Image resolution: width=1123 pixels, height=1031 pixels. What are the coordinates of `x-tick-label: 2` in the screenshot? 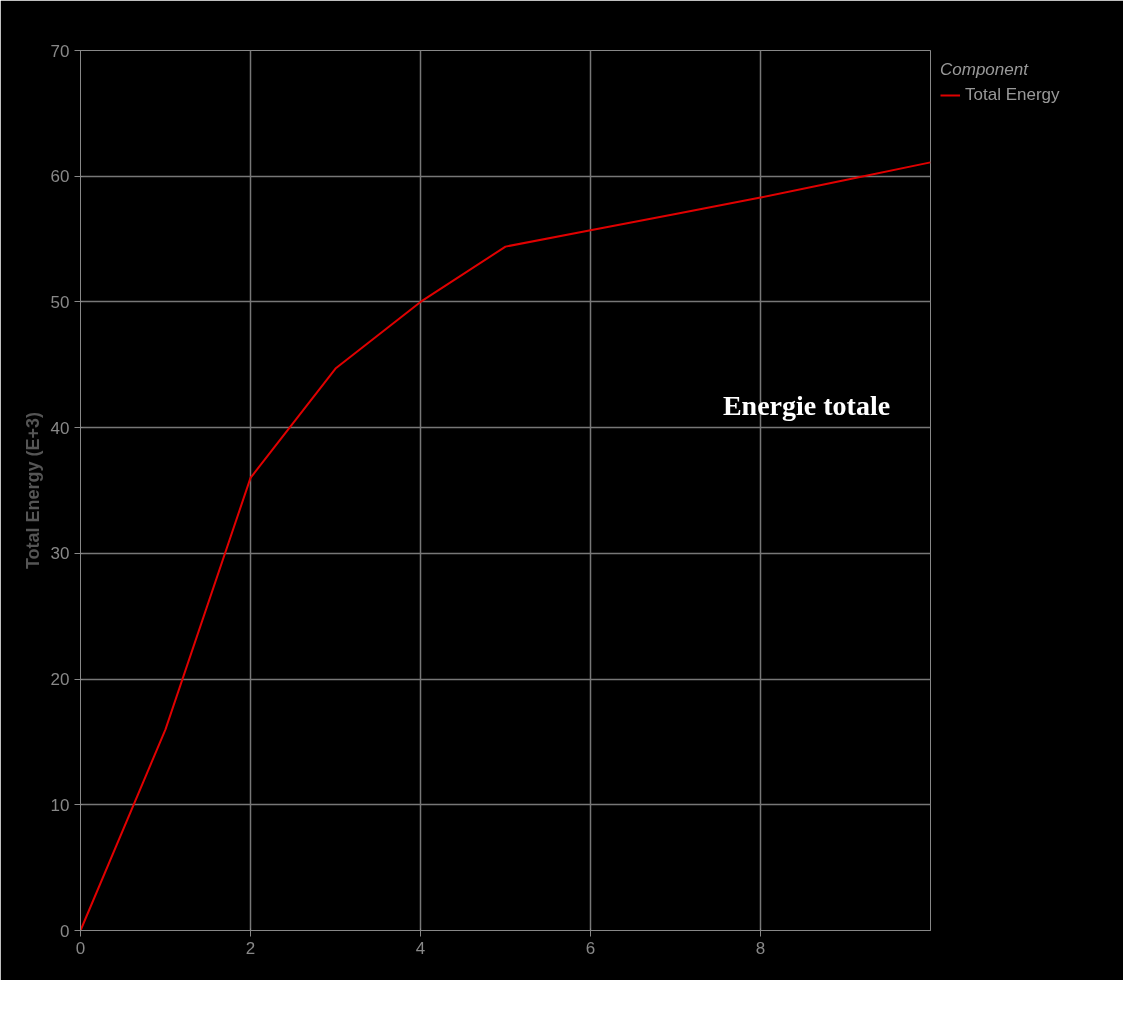 It's located at (250, 948).